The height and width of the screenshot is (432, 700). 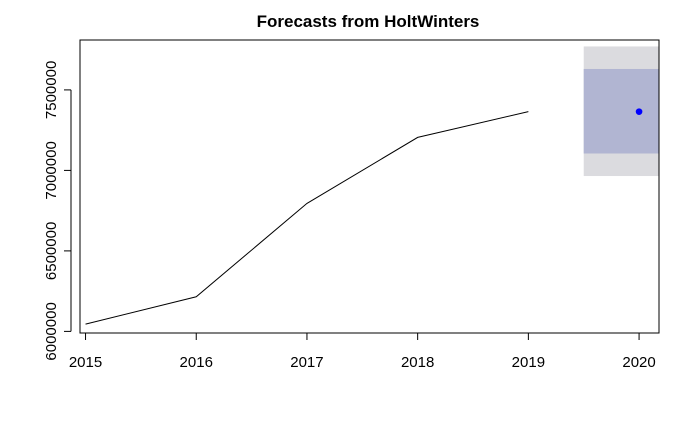 I want to click on y-tick-label: 7000000, so click(x=51, y=170).